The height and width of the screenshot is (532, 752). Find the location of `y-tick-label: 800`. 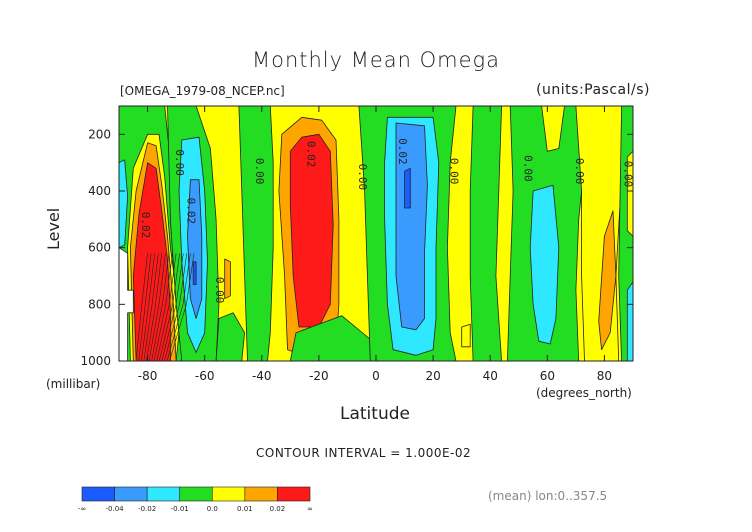

y-tick-label: 800 is located at coordinates (99, 304).